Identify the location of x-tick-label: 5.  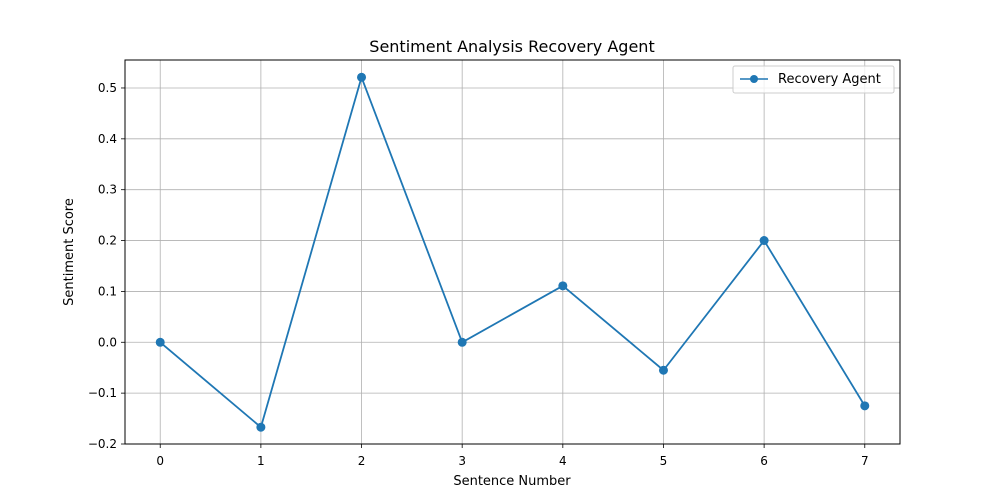
(664, 461).